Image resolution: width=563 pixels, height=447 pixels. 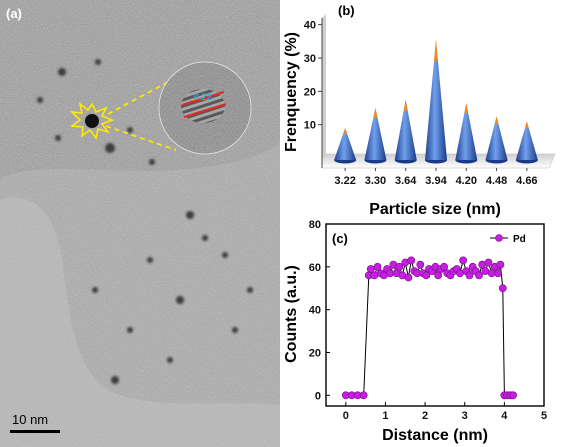 What do you see at coordinates (436, 181) in the screenshot?
I see `x-tick-label: 3.94` at bounding box center [436, 181].